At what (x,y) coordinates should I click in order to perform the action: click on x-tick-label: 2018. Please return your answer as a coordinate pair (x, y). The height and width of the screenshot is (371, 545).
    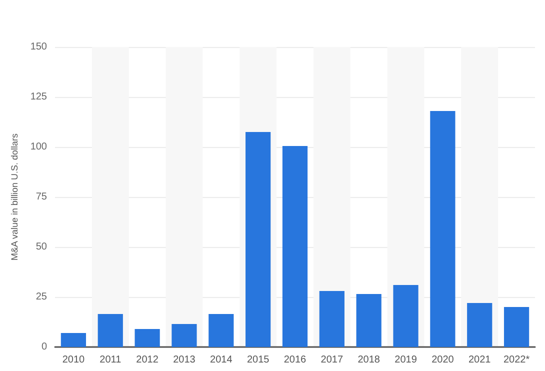
    Looking at the image, I should click on (369, 360).